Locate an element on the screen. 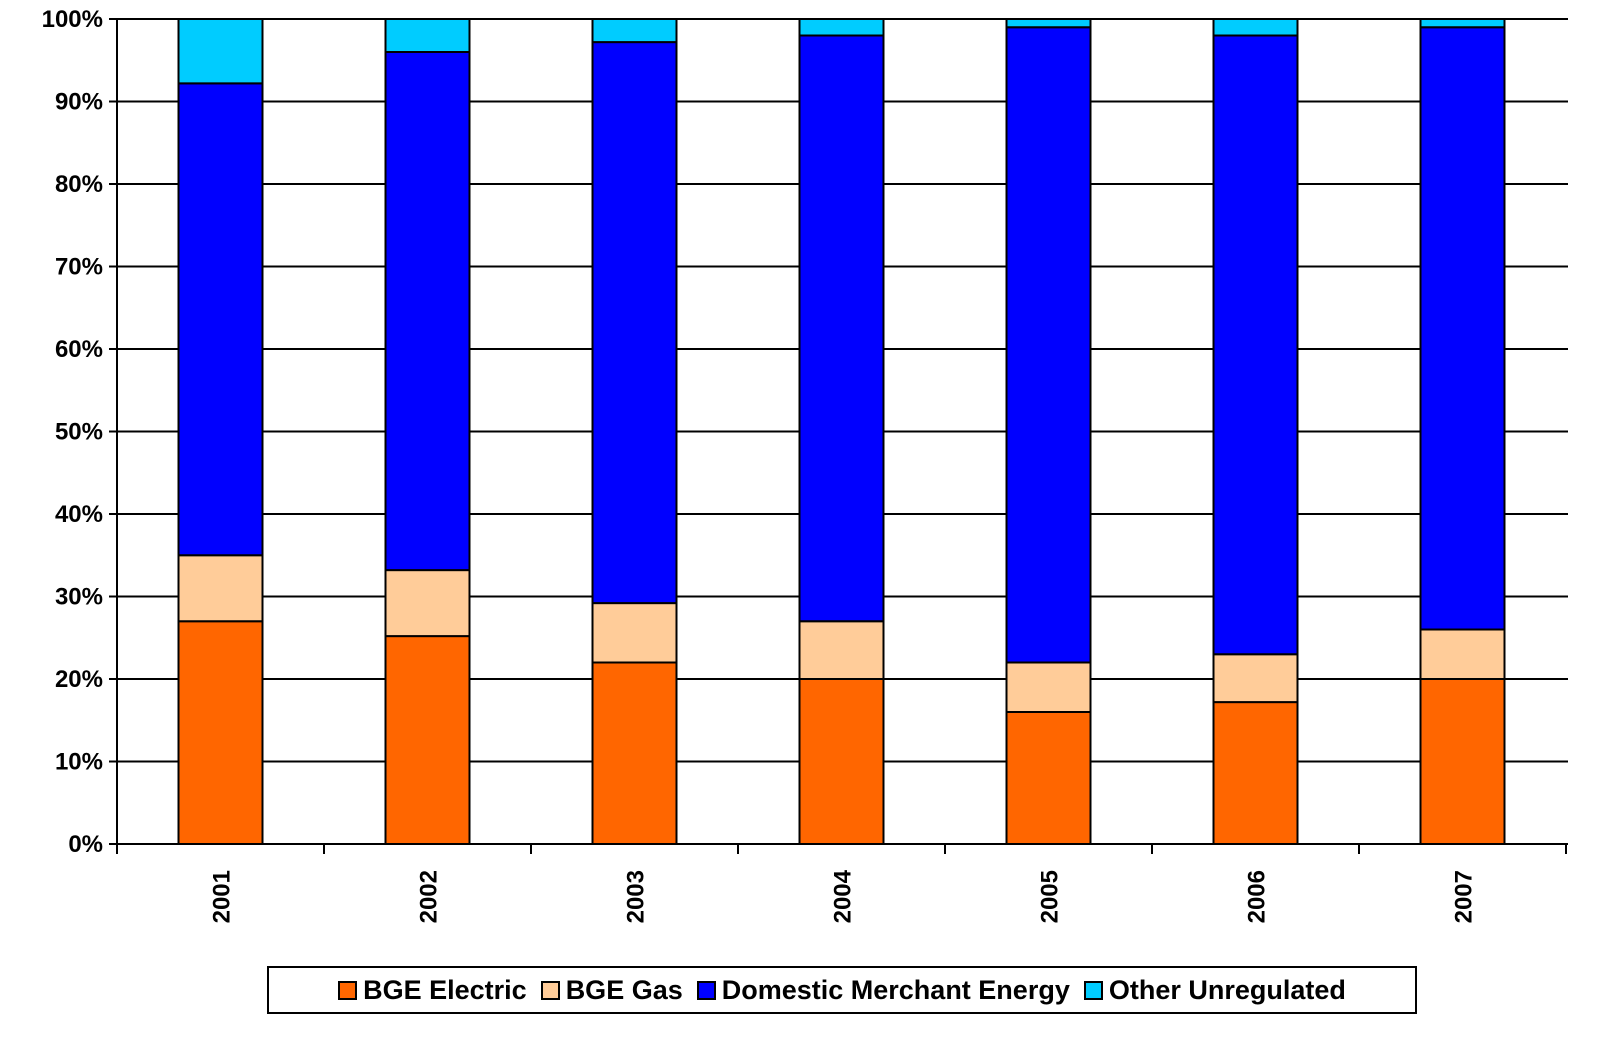  y-tick-label: 30% is located at coordinates (79, 597).